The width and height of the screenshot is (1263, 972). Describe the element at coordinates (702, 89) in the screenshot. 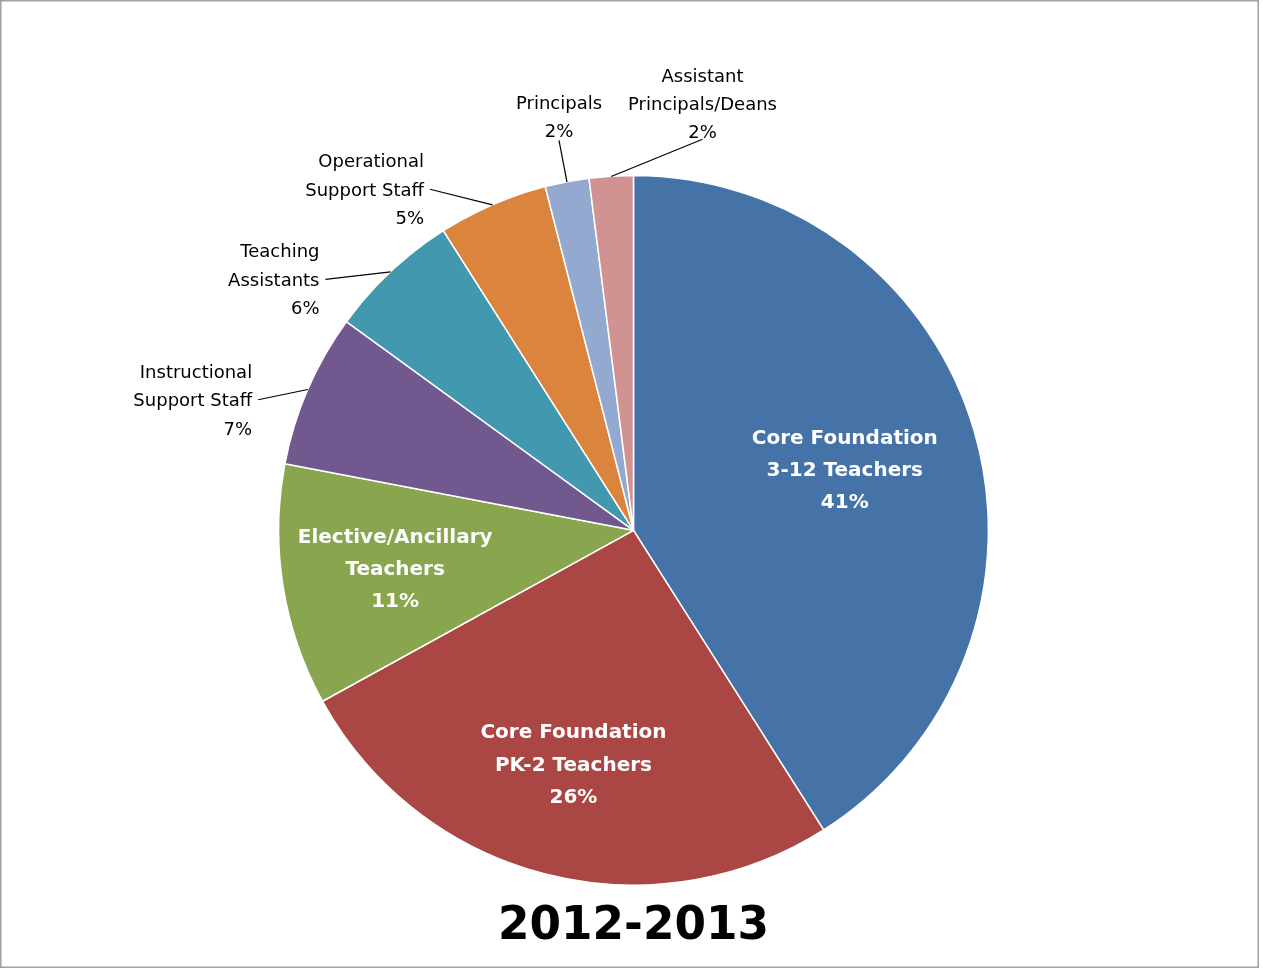

I see `slice-label: Assistant Principals/Deans` at that location.